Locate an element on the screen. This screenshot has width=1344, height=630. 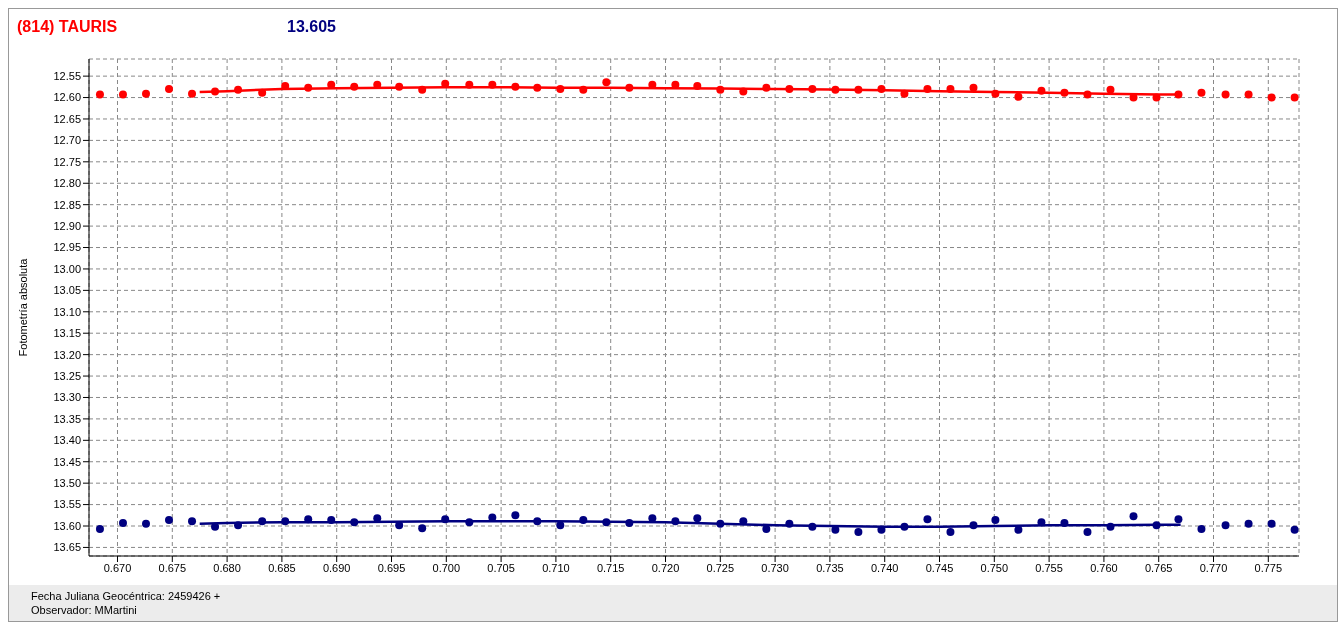
x-tick-label: 0.730 is located at coordinates (775, 567).